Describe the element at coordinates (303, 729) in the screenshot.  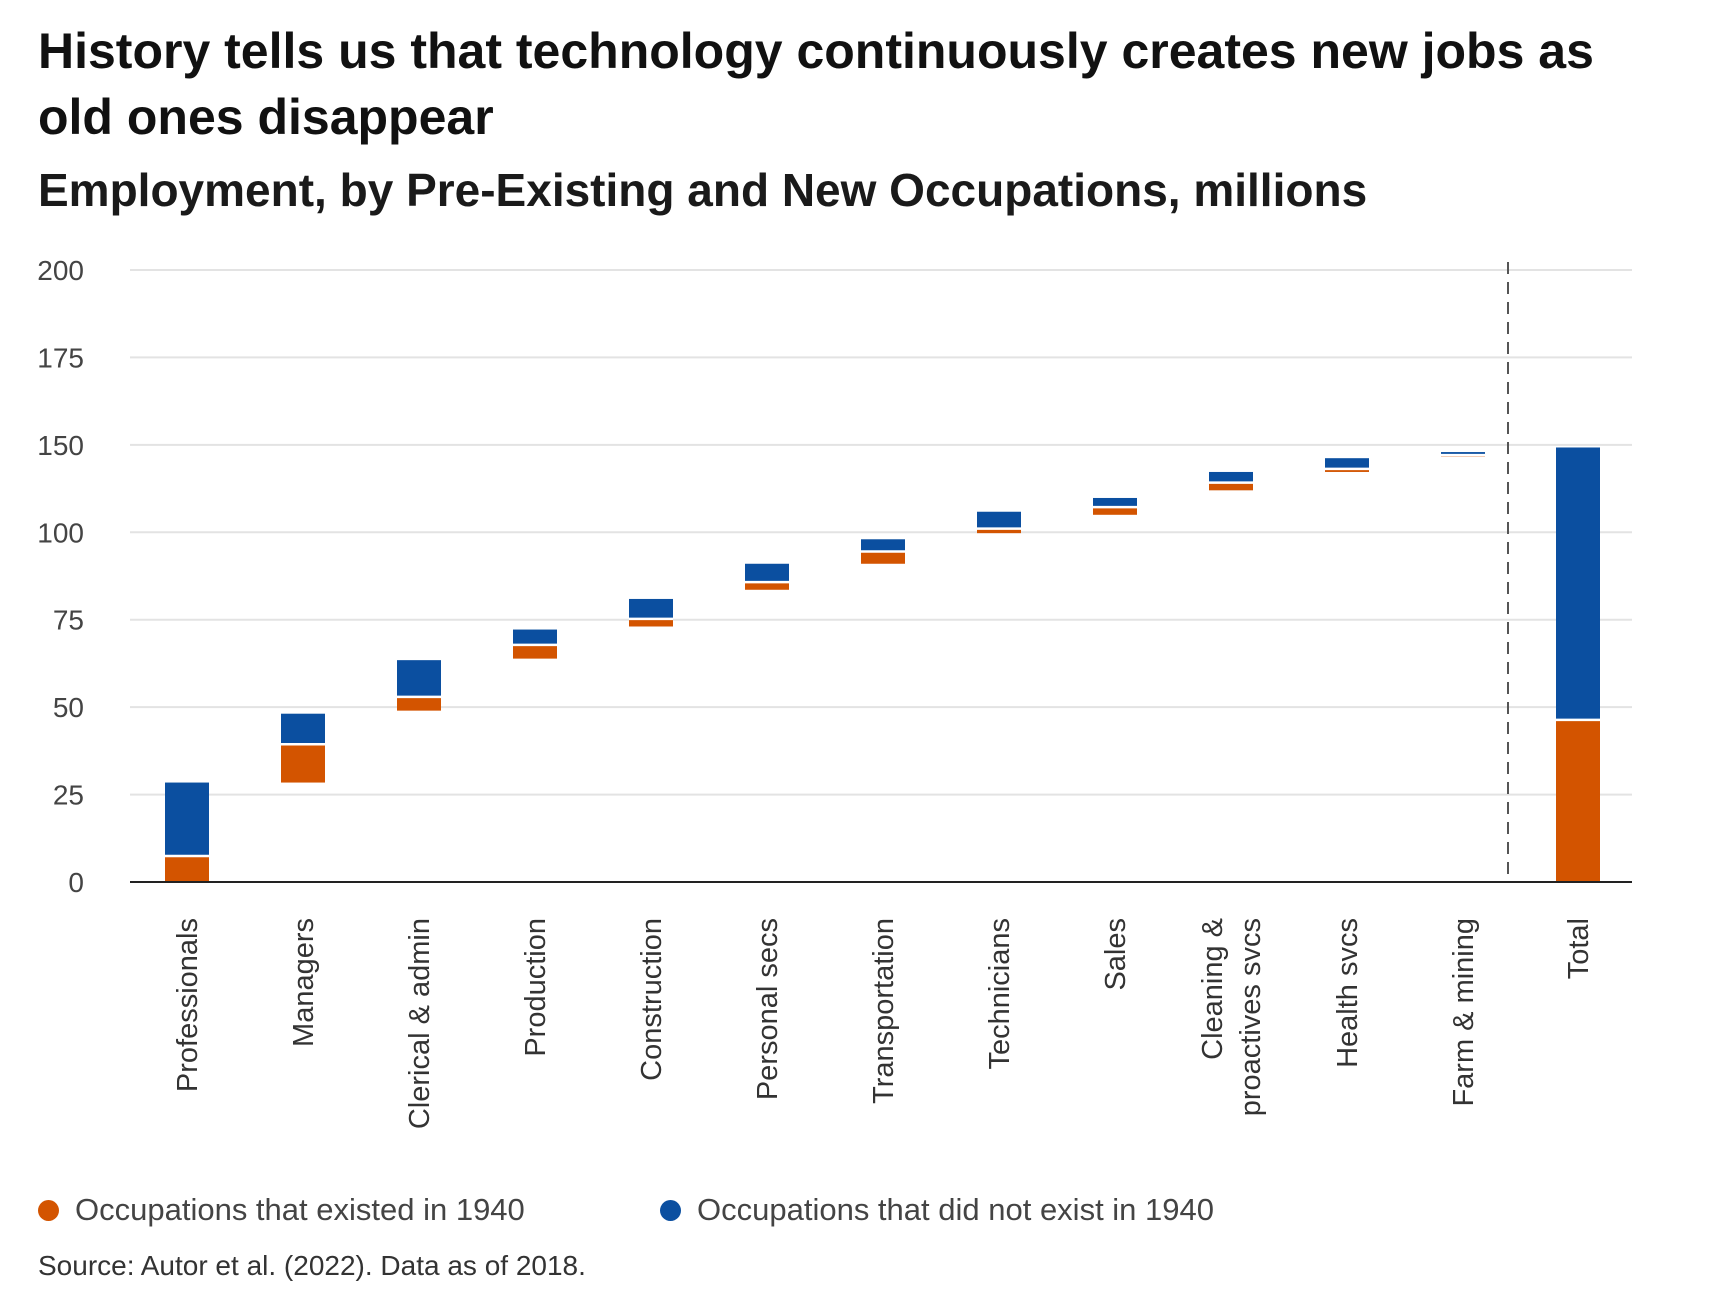
I see `bar-new-managers` at that location.